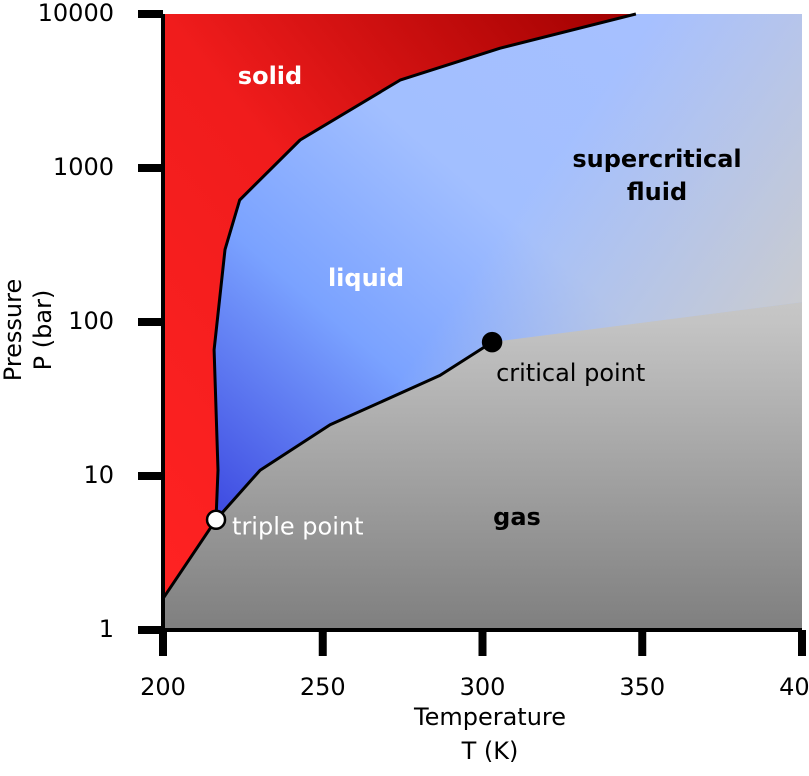  Describe the element at coordinates (106, 629) in the screenshot. I see `y-tick-label: 1` at that location.